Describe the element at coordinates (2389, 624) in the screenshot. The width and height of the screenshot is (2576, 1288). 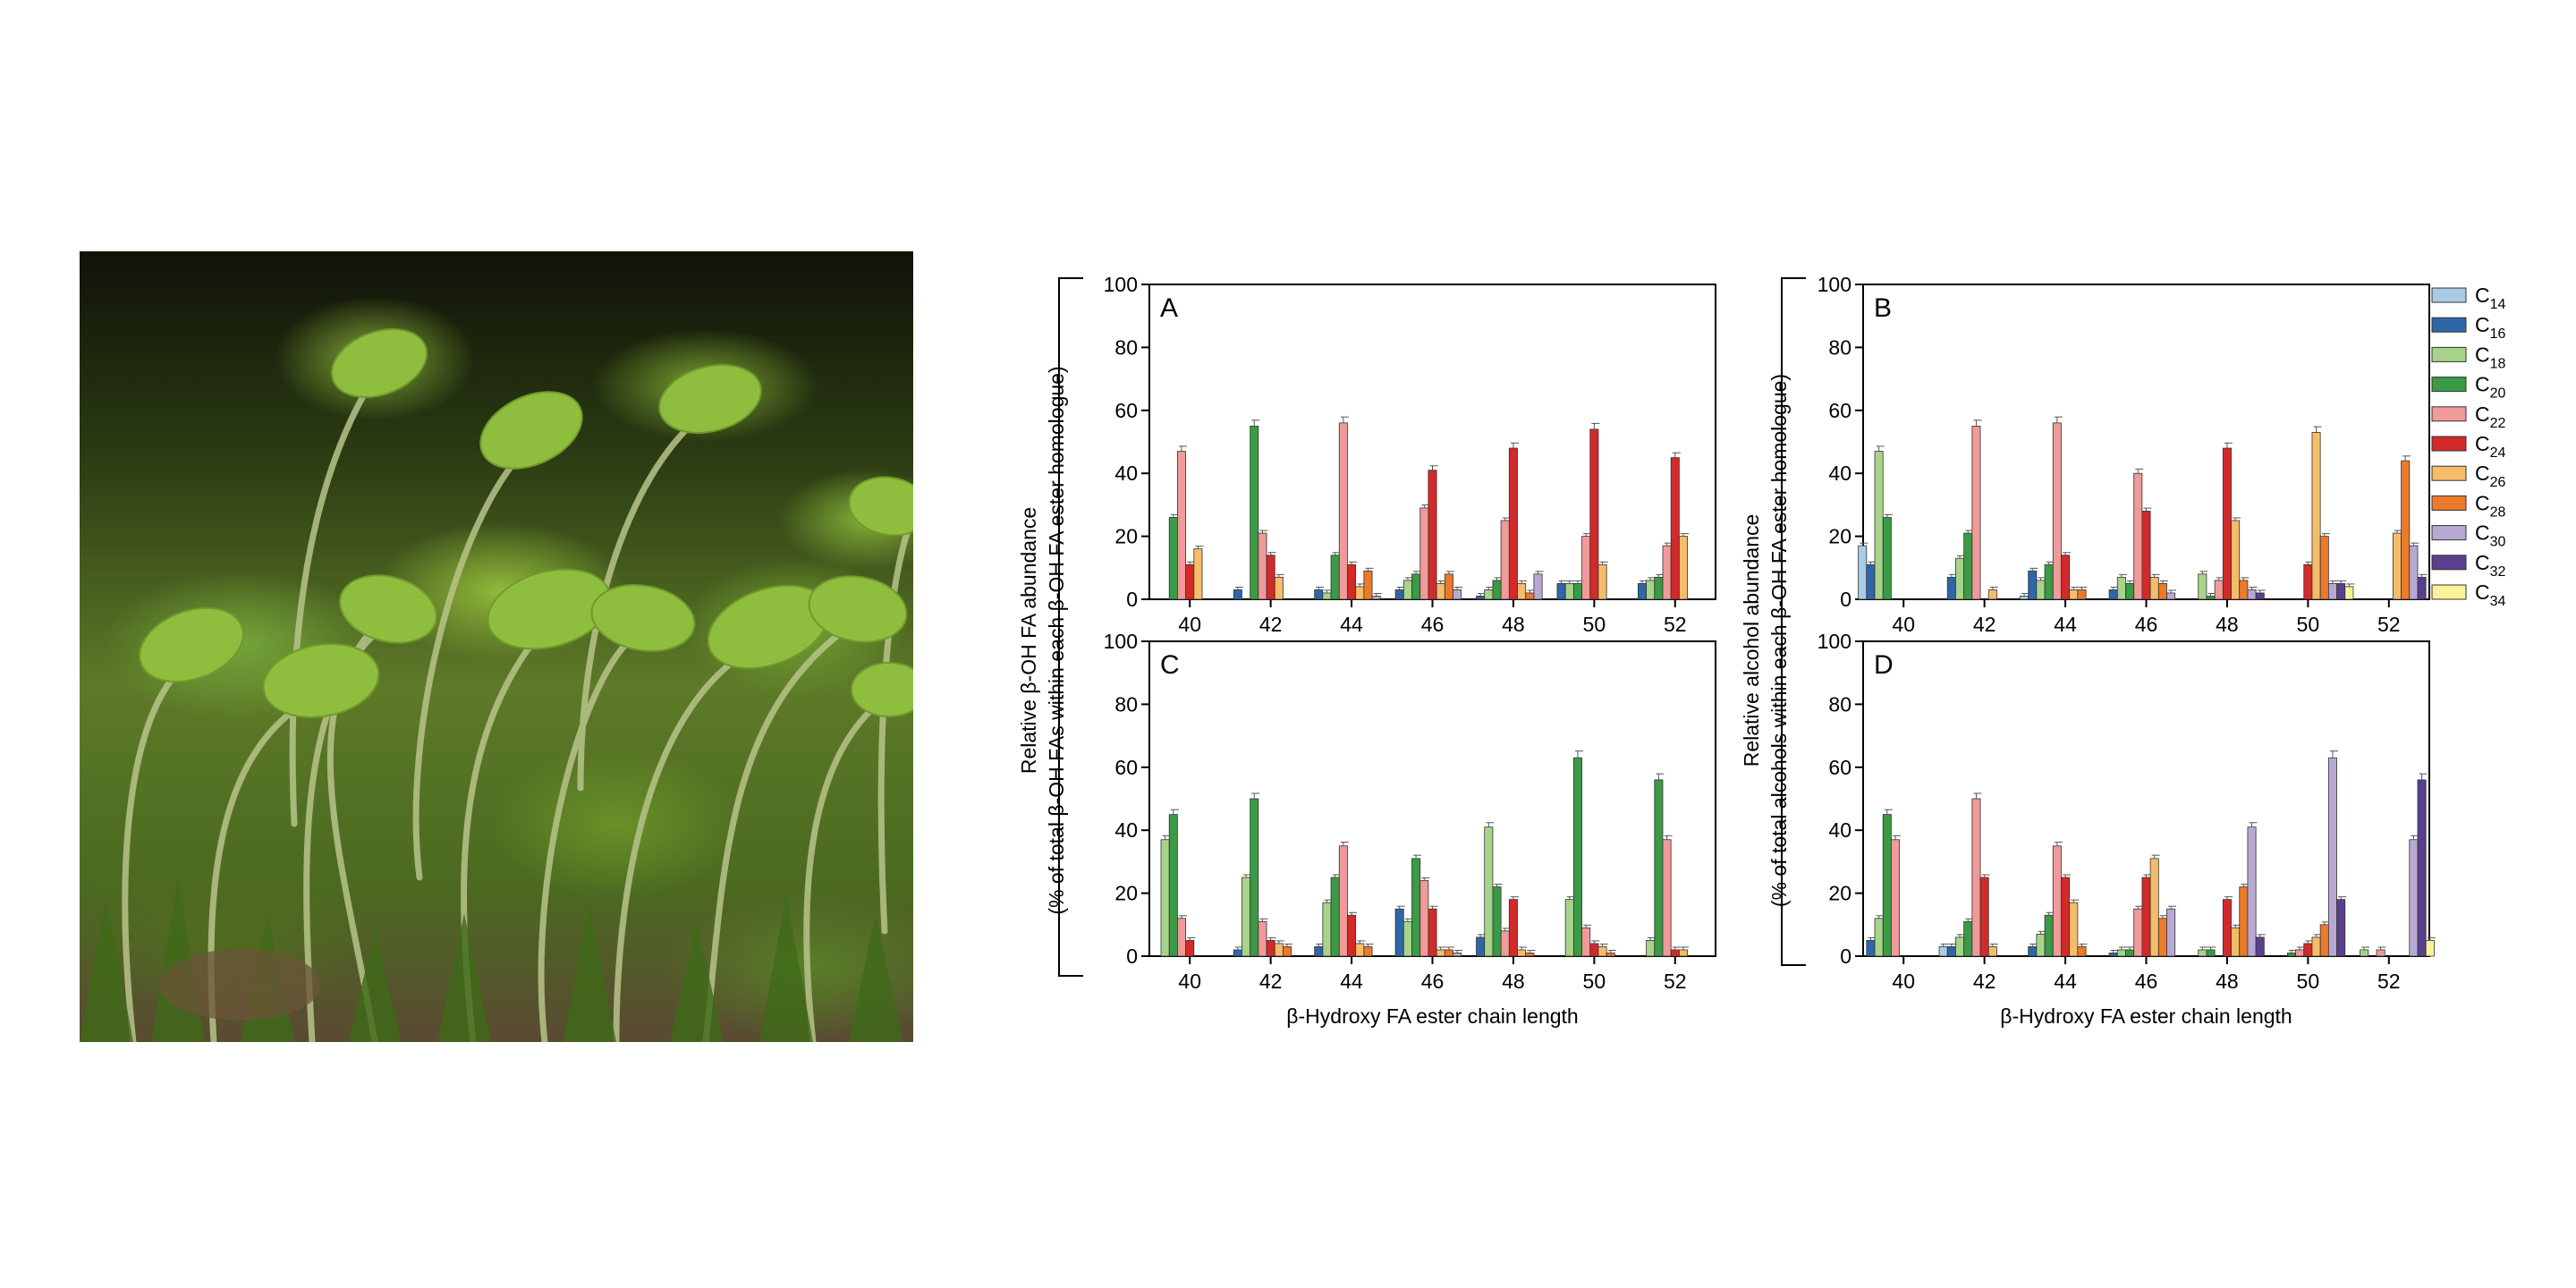
I see `x-tick-label: 52` at that location.